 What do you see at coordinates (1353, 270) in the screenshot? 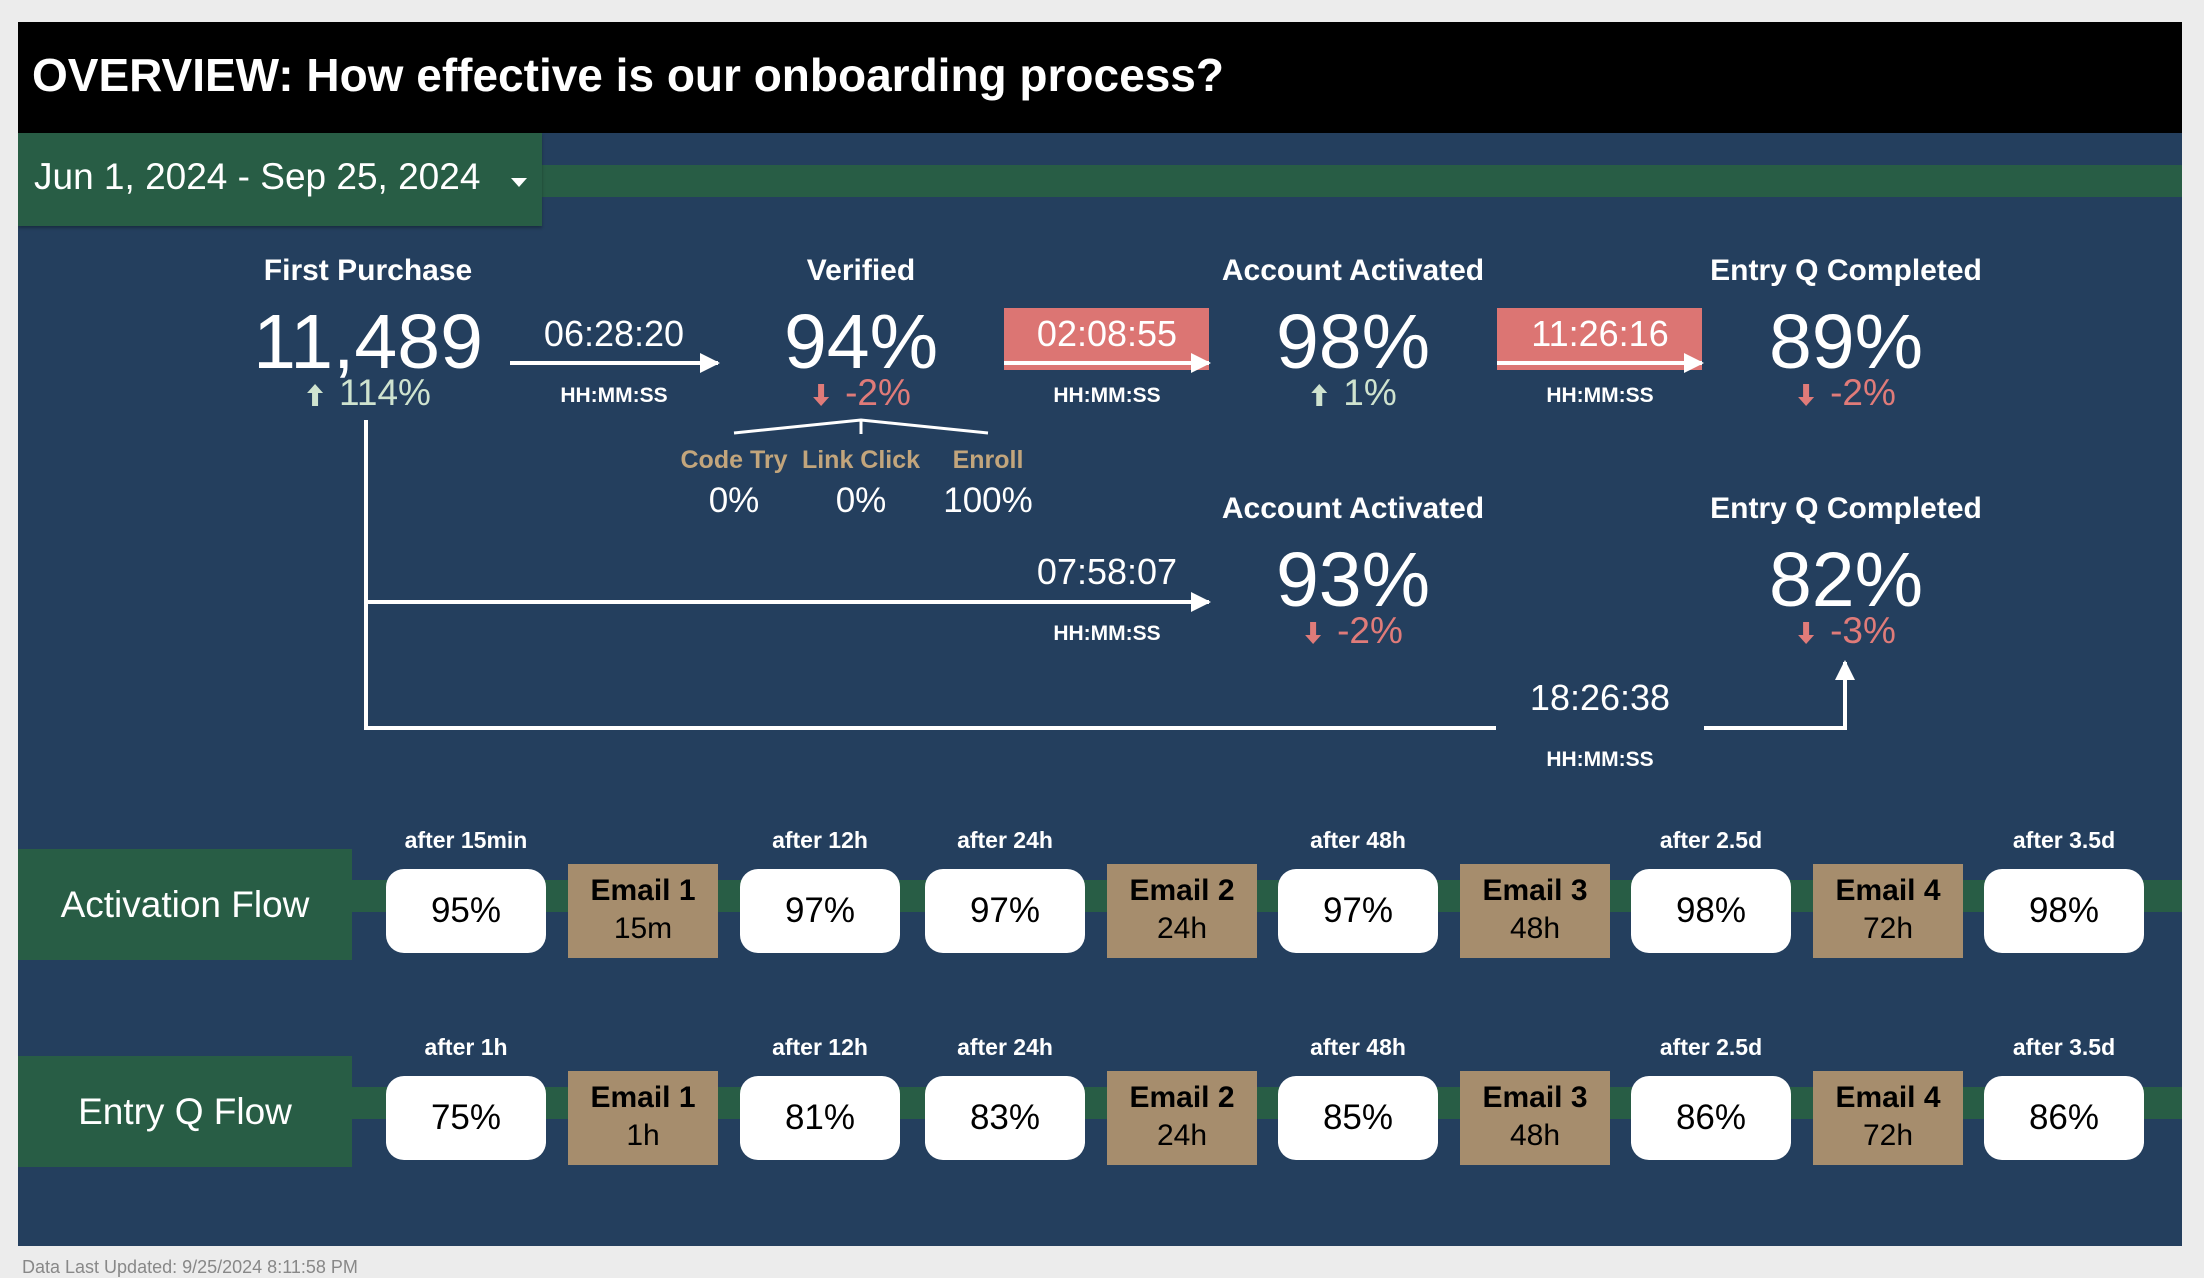
I see `activated-label: Account Activated` at bounding box center [1353, 270].